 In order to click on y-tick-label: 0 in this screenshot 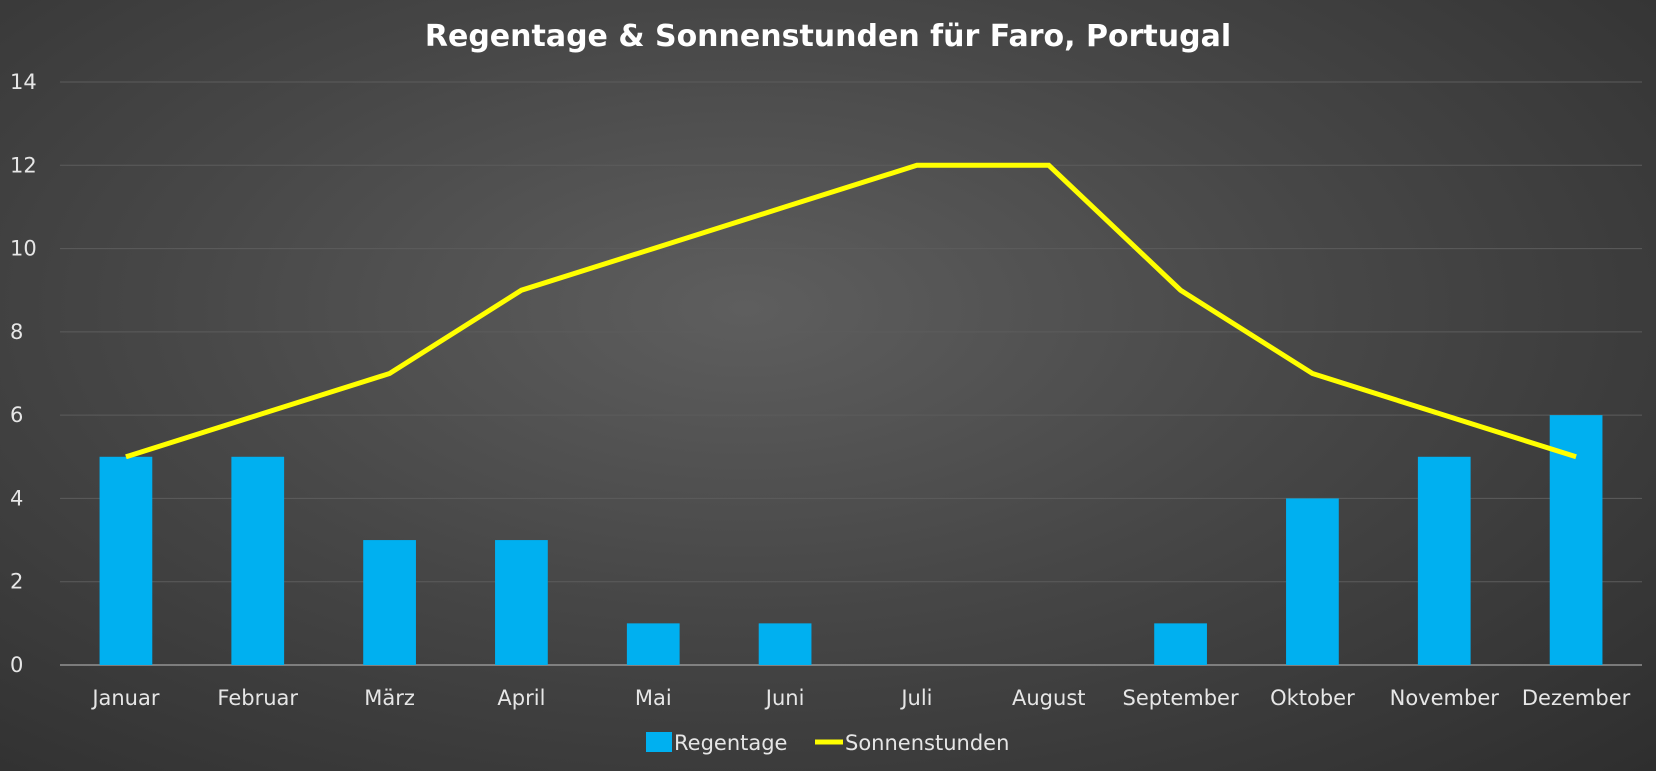, I will do `click(16, 665)`.